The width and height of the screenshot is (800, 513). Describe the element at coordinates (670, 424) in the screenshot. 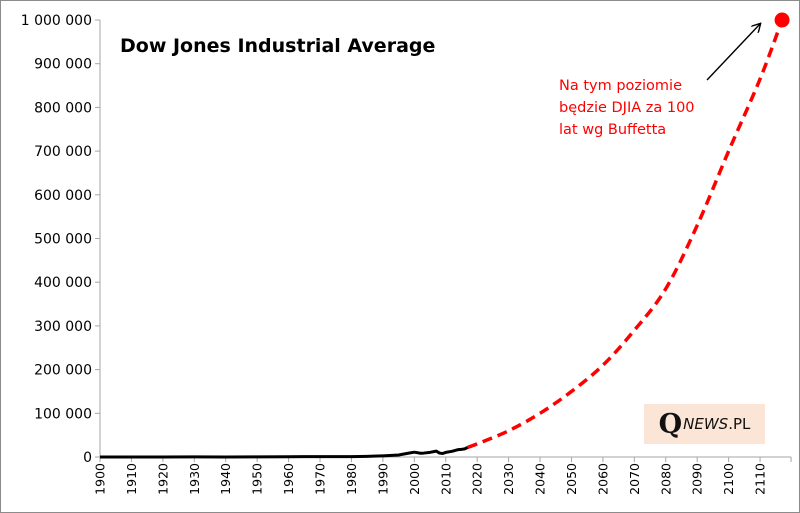

I see `logo-q: Q` at that location.